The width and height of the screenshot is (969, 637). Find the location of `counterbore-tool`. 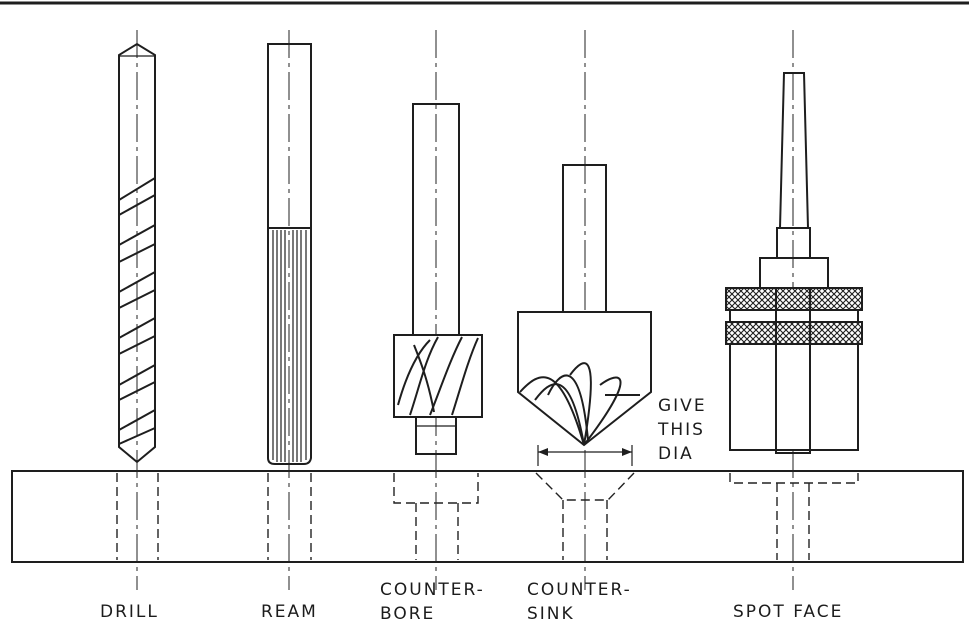

counterbore-tool is located at coordinates (438, 310).